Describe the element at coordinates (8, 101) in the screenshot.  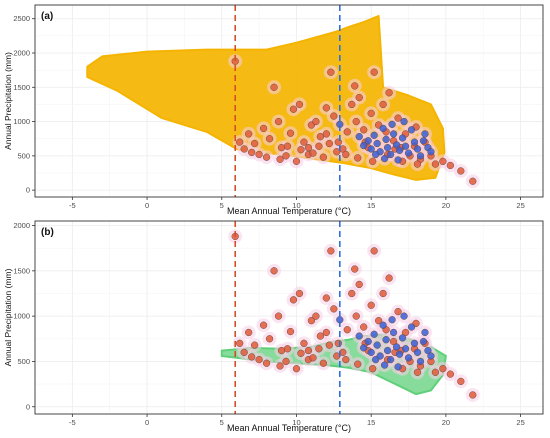
I see `y-axis-label: Annual Precipitation (mm)` at that location.